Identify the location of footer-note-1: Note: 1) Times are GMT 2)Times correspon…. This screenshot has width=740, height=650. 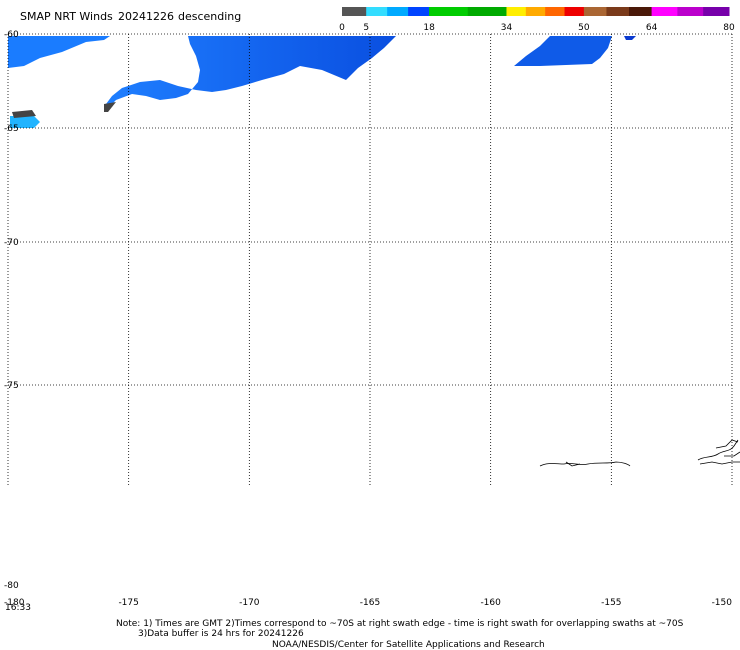
(400, 624).